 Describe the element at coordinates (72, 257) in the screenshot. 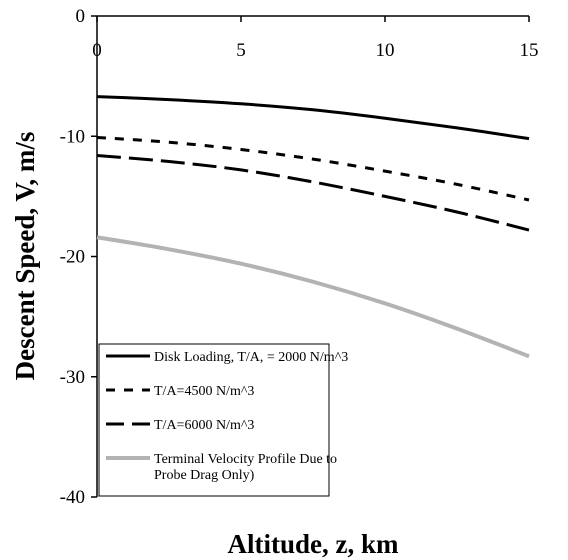

I see `y-tick-label: -20` at that location.